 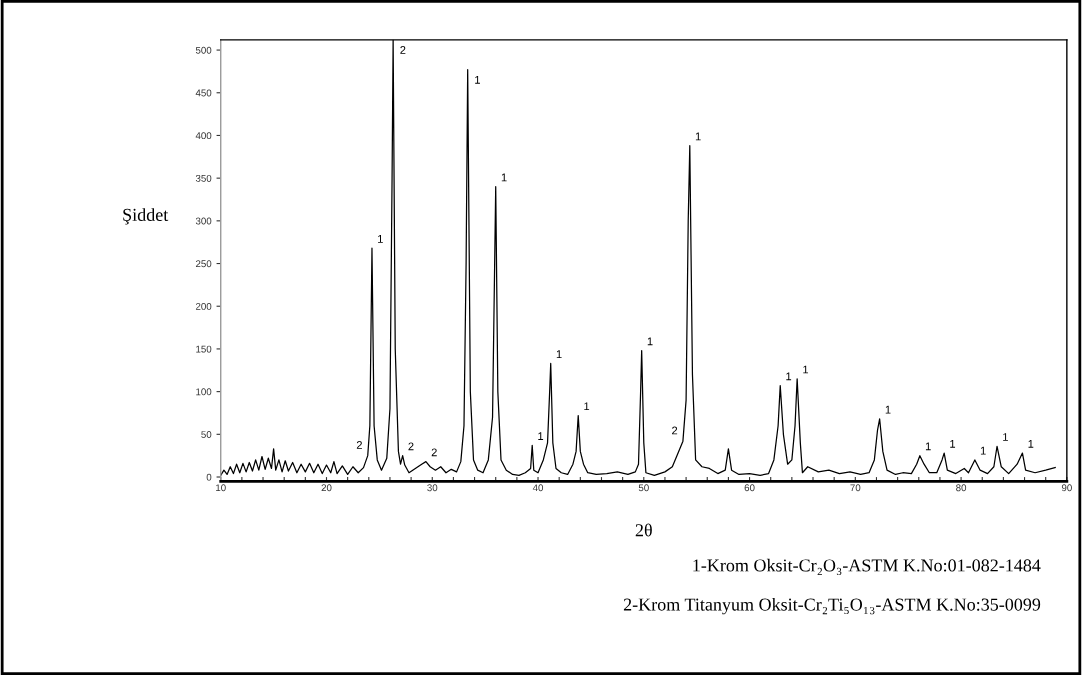 I want to click on y-tick-label: 150, so click(x=204, y=349).